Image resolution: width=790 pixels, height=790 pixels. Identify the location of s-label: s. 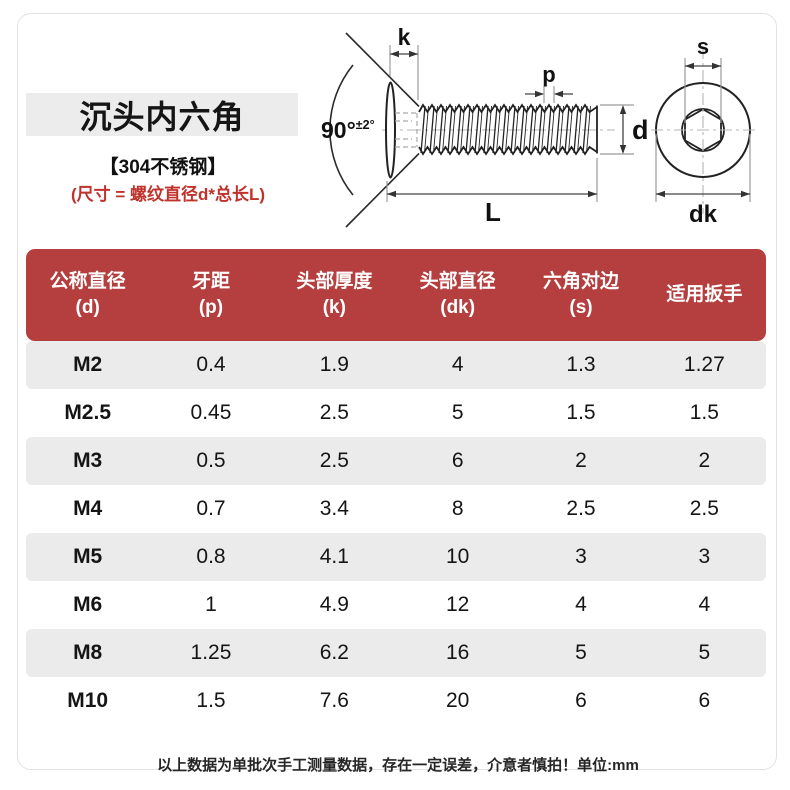
(703, 46).